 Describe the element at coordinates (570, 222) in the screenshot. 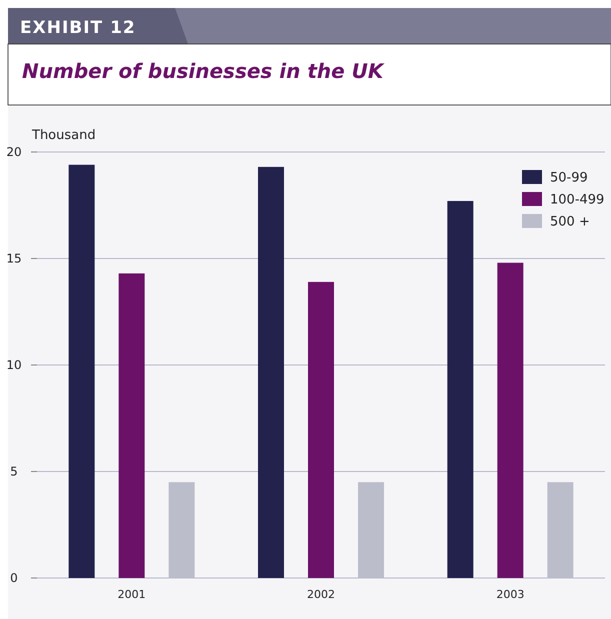

I see `legend-label: 500 +` at that location.